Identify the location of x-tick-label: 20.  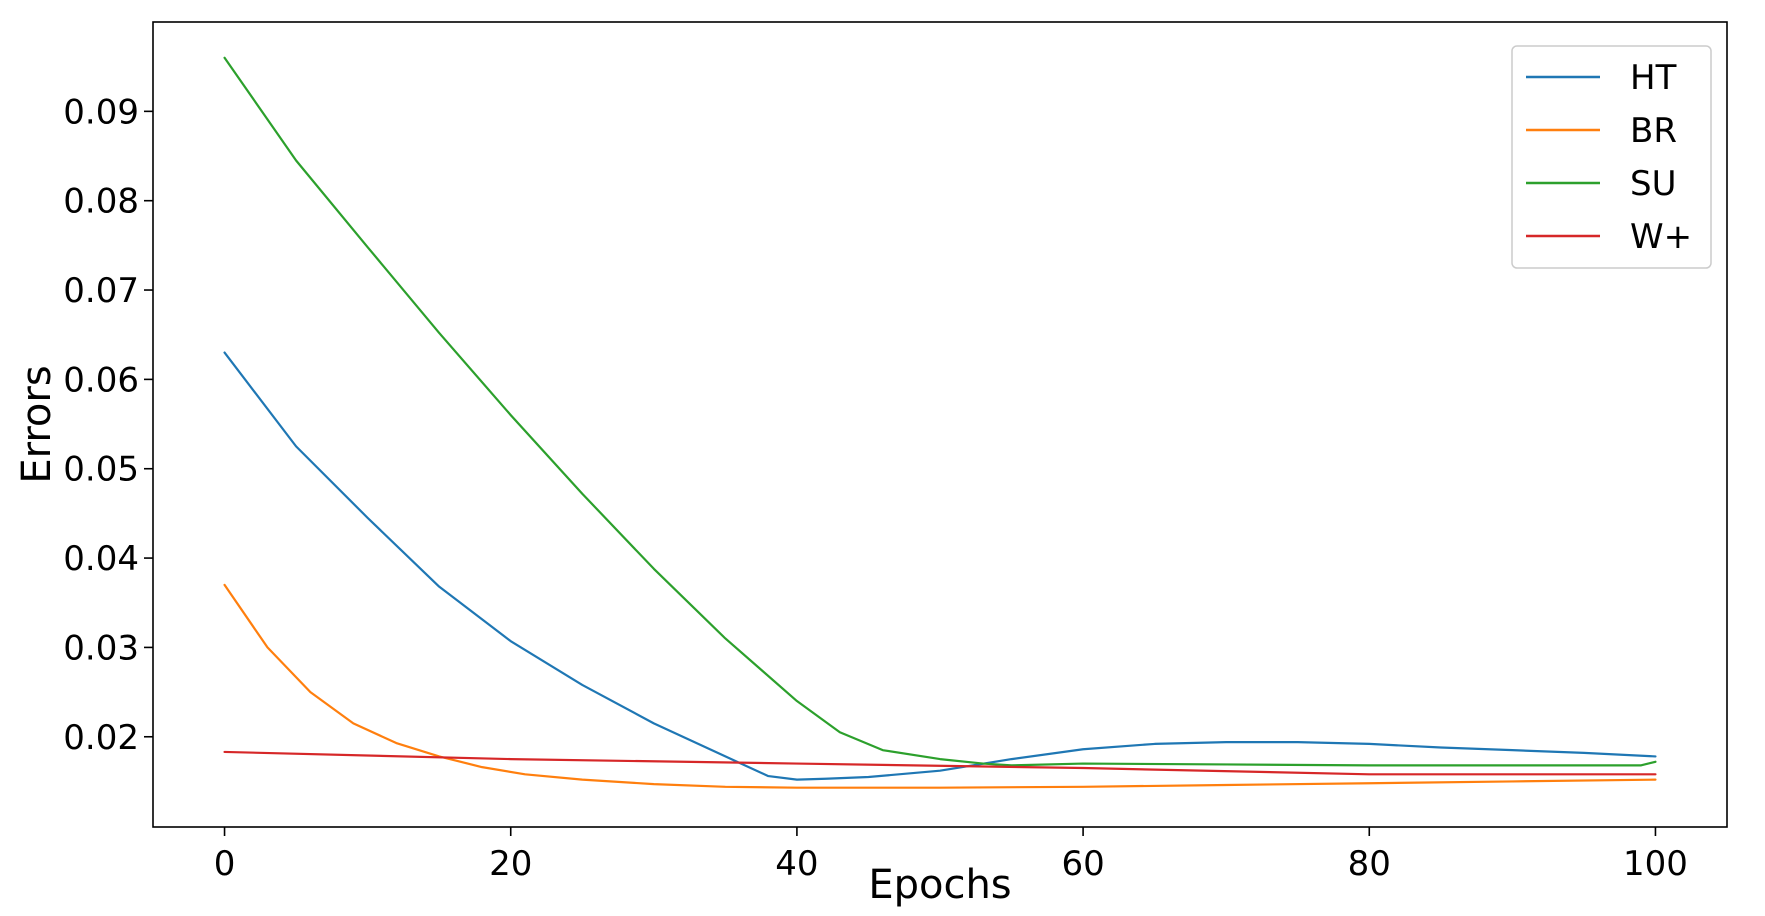
(510, 864).